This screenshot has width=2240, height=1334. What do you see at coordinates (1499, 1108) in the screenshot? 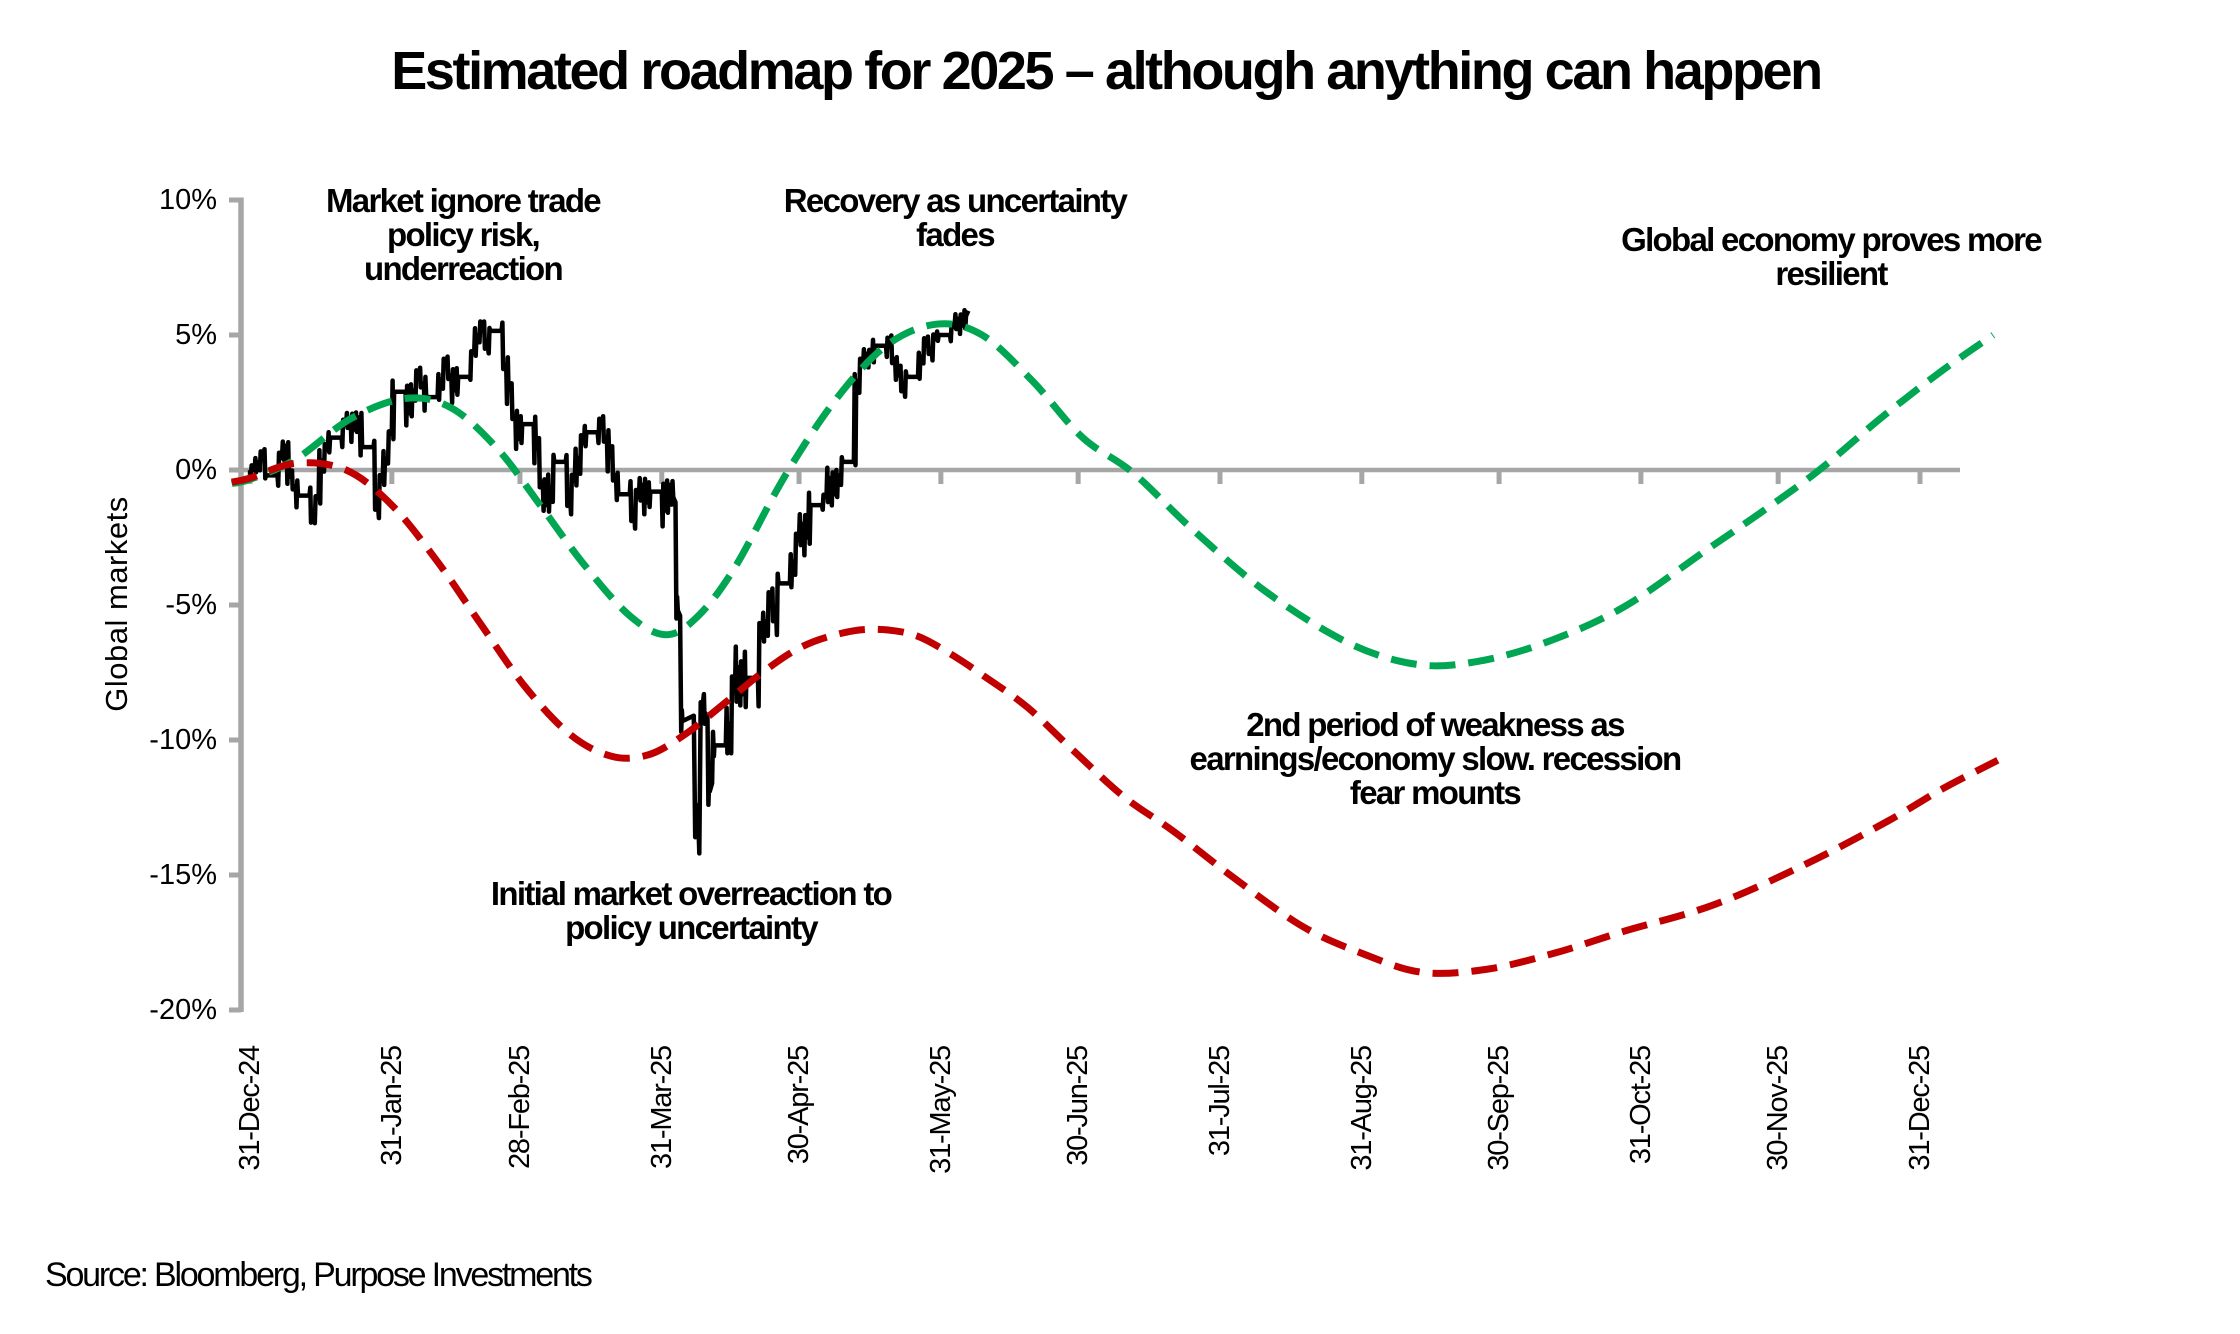
I see `x-tick-label: 30-Sep-25` at bounding box center [1499, 1108].